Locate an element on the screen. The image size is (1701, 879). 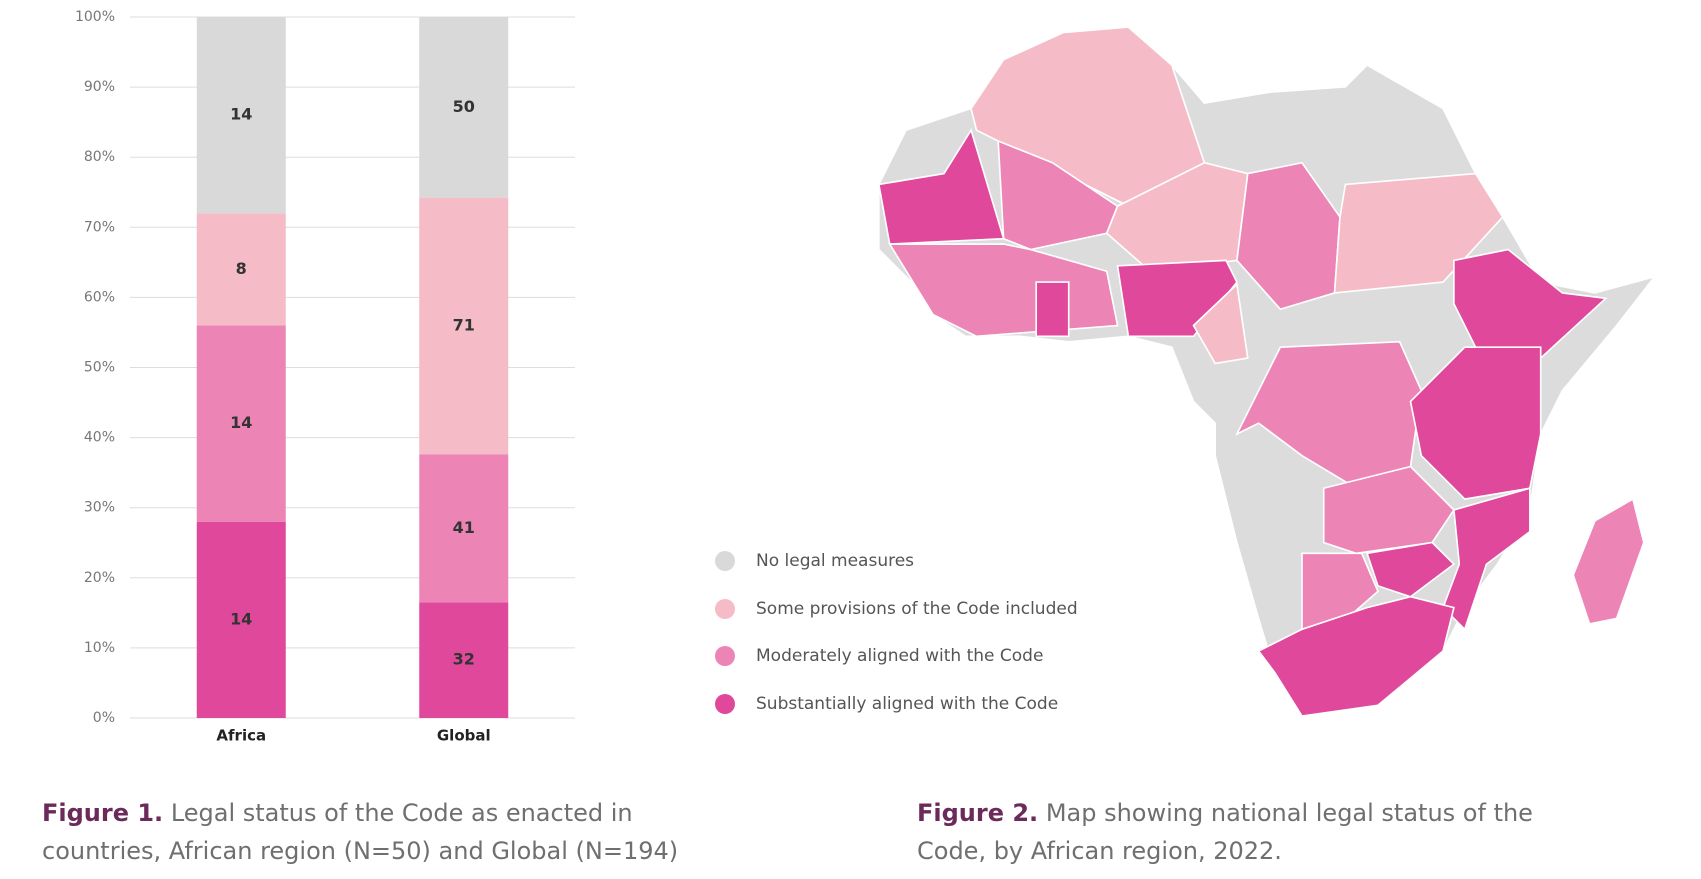
y-tick-label: 50% is located at coordinates (99, 368).